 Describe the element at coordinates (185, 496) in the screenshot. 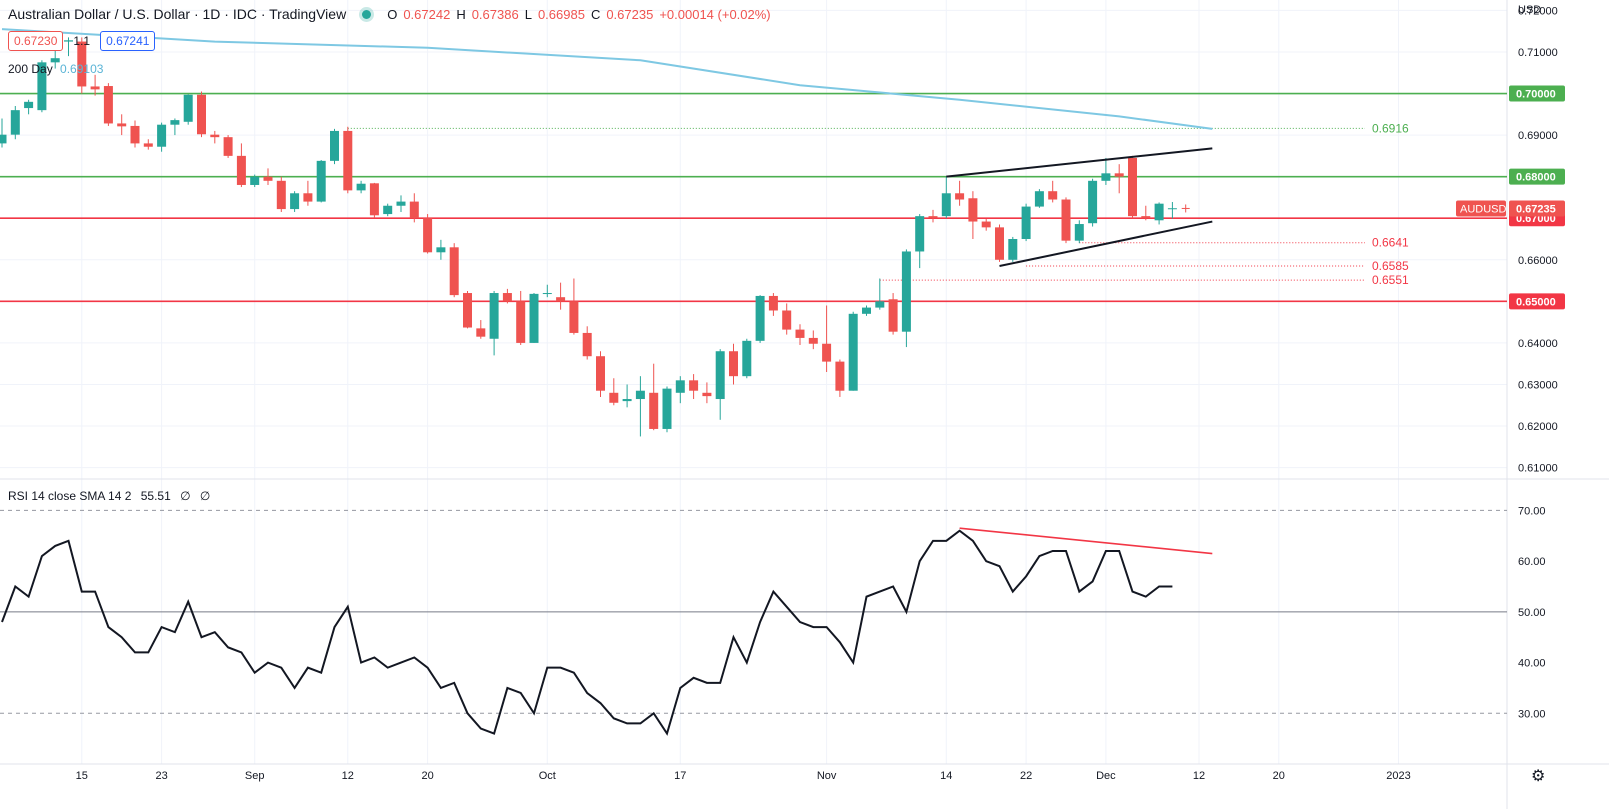

I see `rsi-extra-1: ∅` at that location.